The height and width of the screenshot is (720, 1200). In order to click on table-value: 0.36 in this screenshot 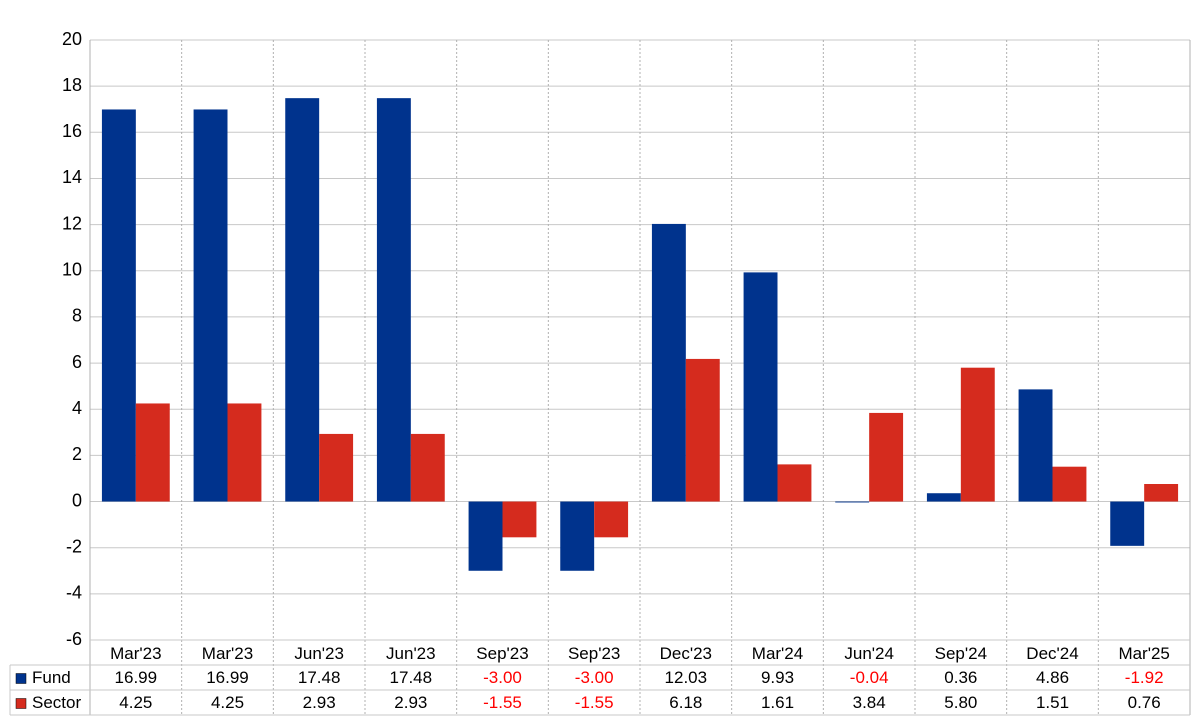, I will do `click(960, 677)`.